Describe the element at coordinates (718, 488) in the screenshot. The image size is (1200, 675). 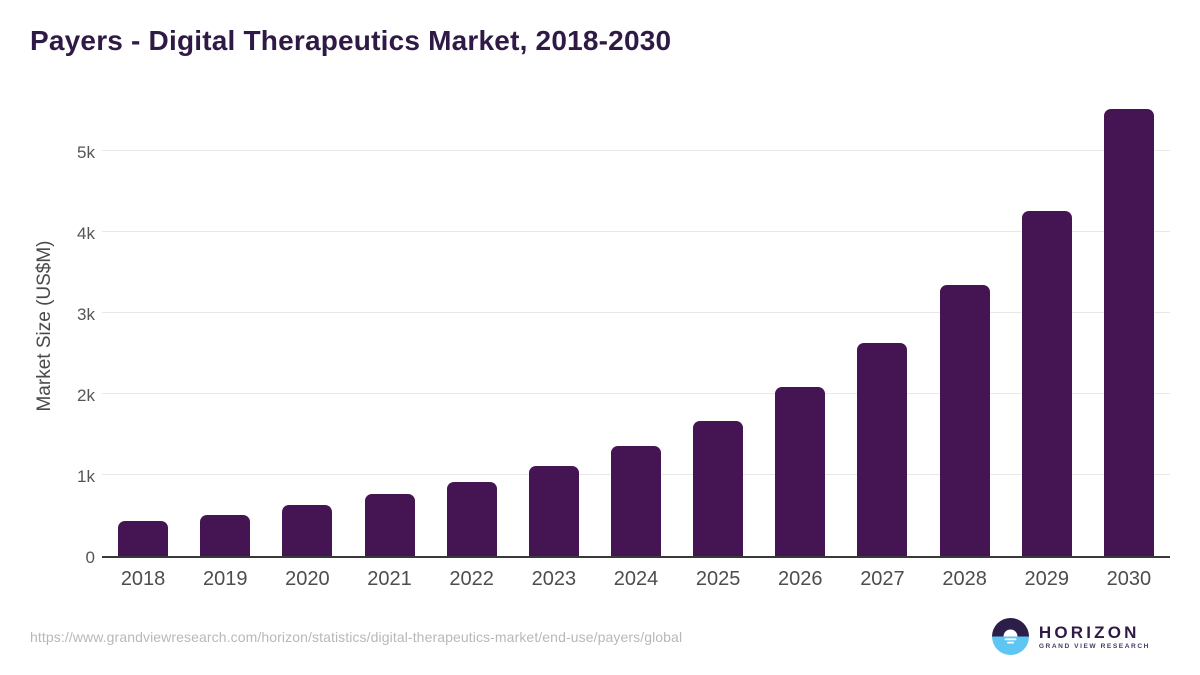
I see `bar-2025` at that location.